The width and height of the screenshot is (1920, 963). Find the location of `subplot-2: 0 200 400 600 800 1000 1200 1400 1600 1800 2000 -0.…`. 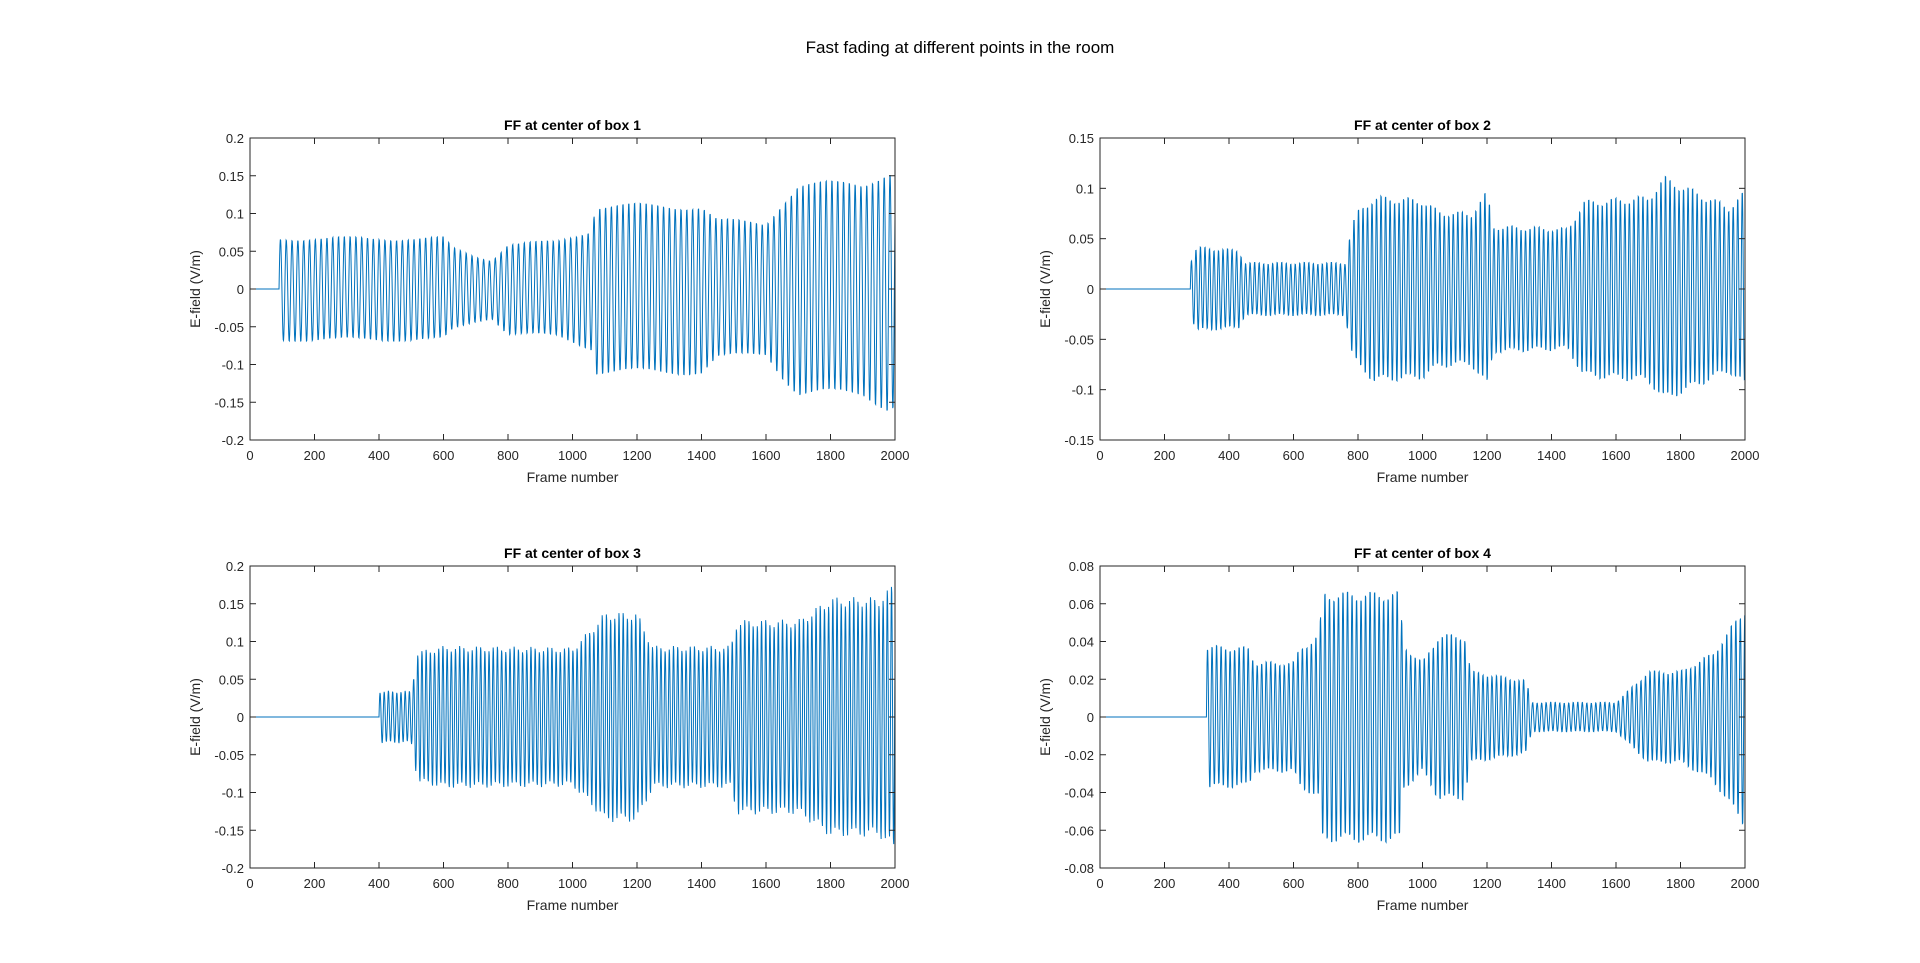

subplot-2: 0 200 400 600 800 1000 1200 1400 1600 1800 2000 -0.… is located at coordinates (1398, 301).